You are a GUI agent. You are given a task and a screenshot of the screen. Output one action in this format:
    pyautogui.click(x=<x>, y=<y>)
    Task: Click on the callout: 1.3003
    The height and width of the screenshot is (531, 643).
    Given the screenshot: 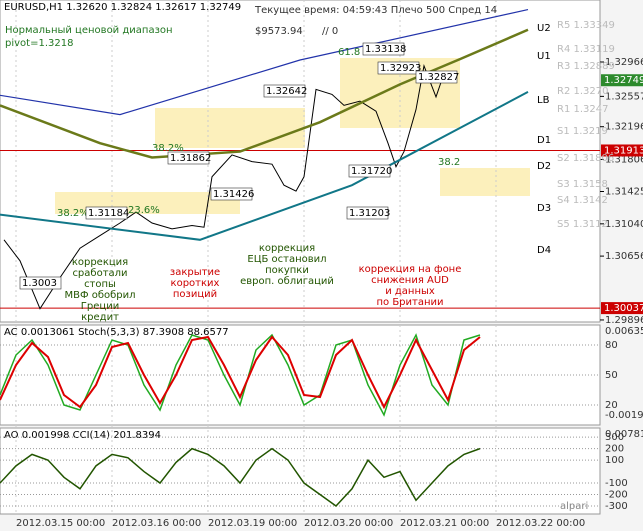 What is the action you would take?
    pyautogui.click(x=39, y=283)
    